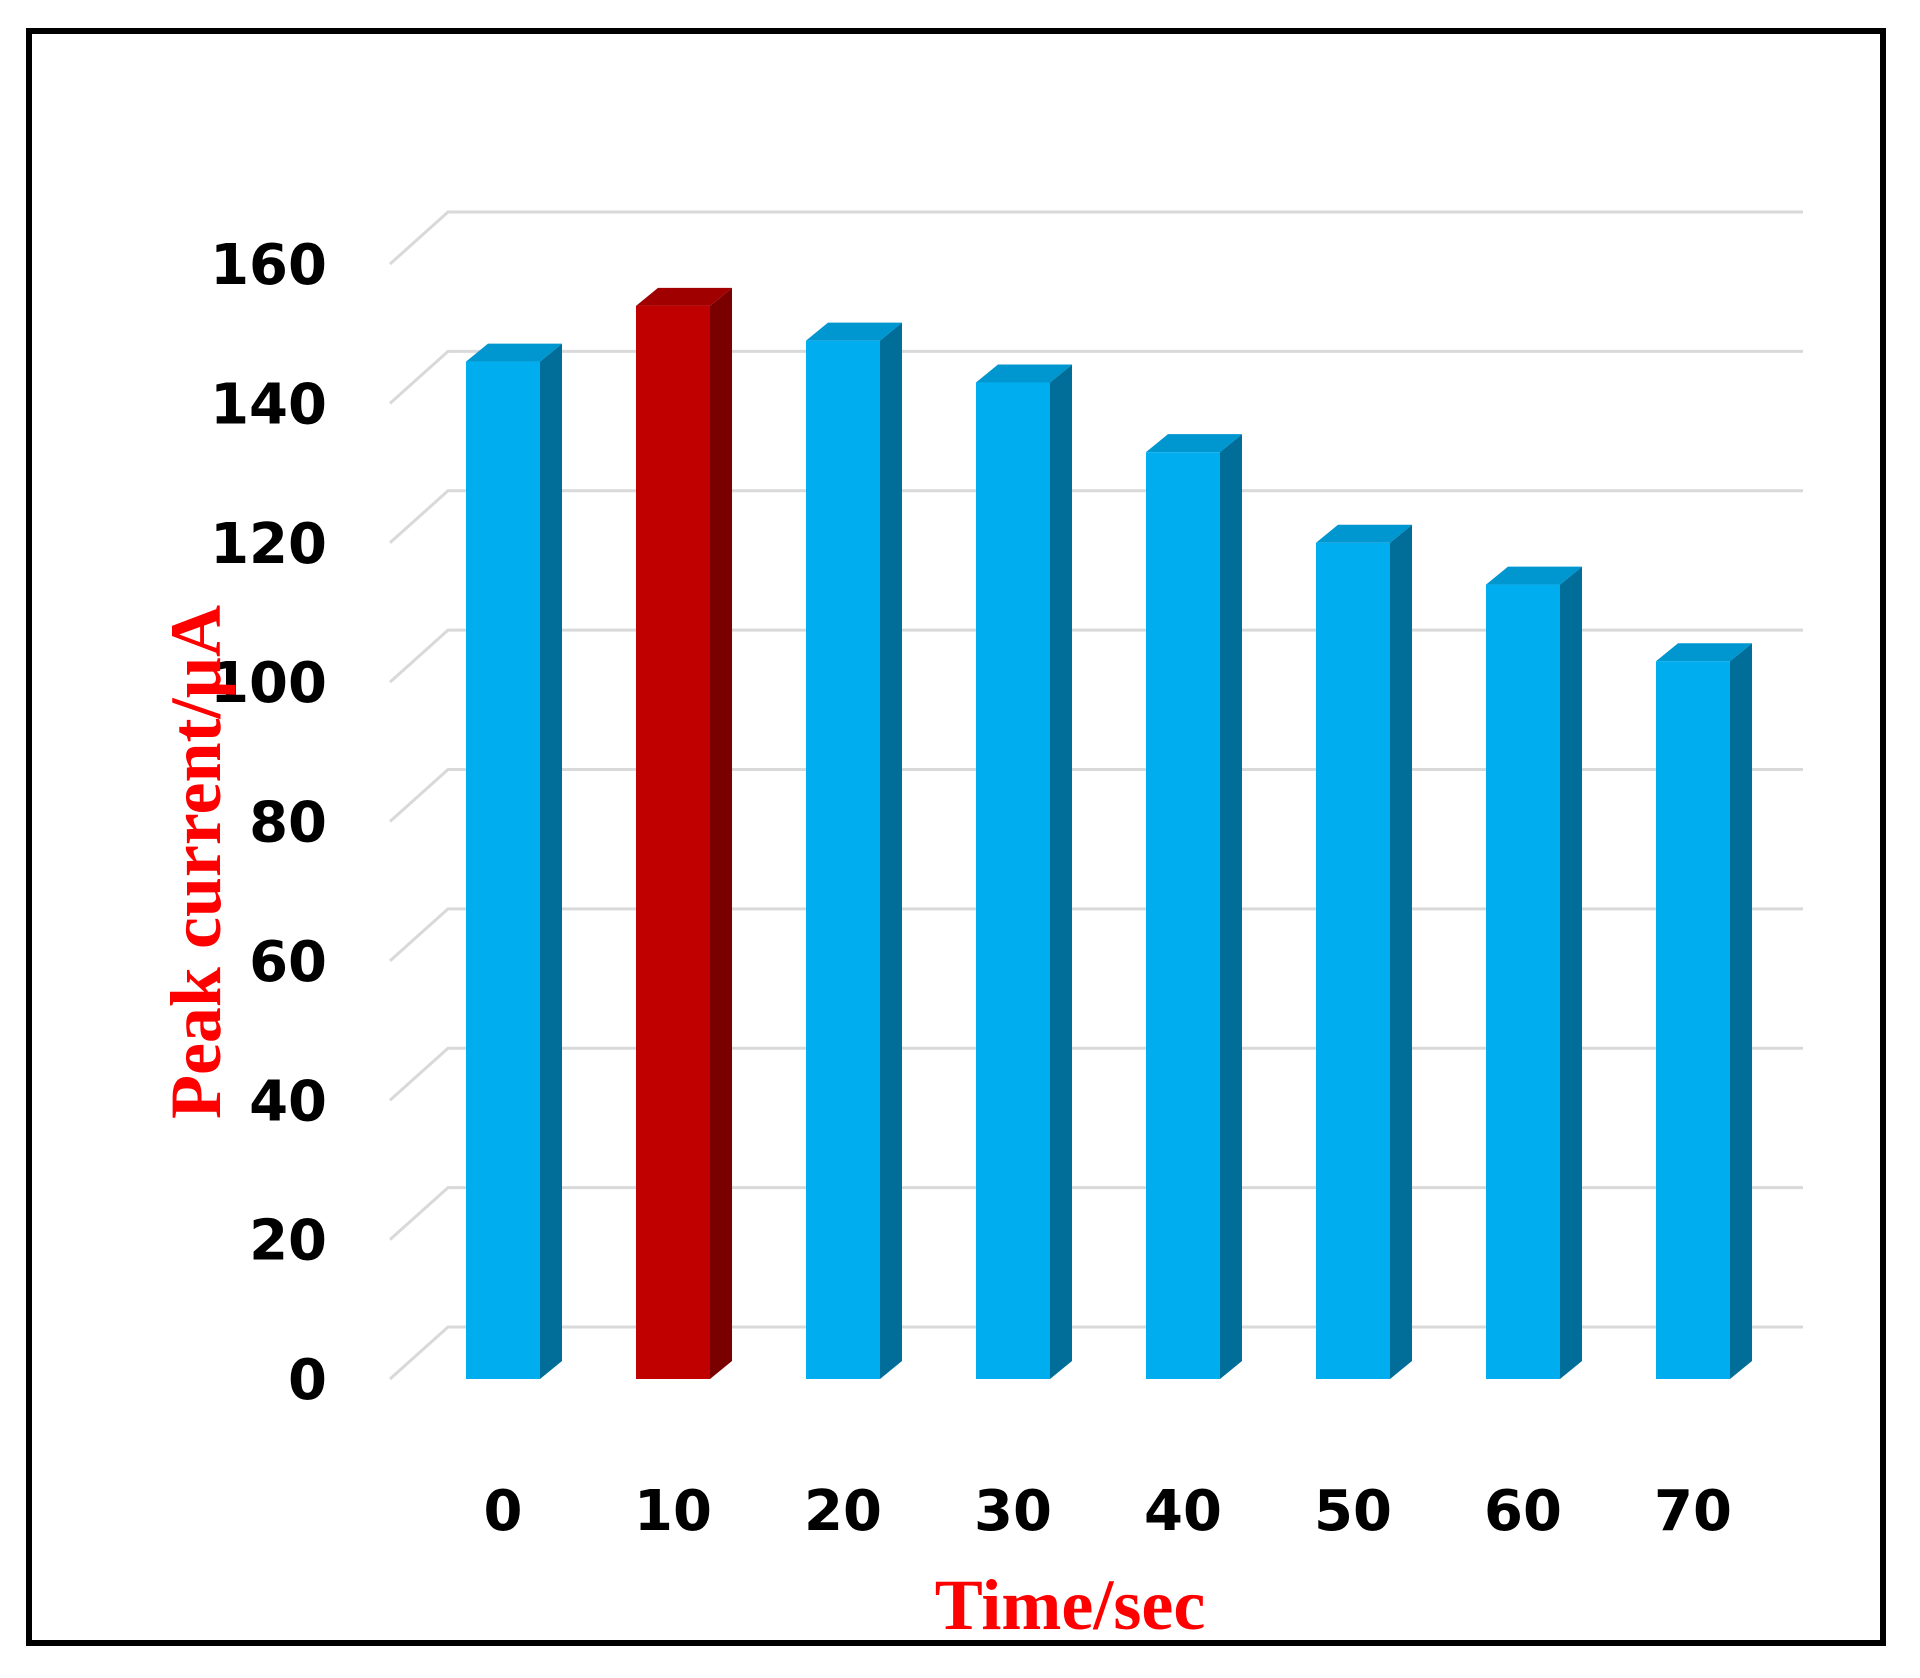 The image size is (1920, 1678). Describe the element at coordinates (268, 544) in the screenshot. I see `y-tick-label: 120` at that location.